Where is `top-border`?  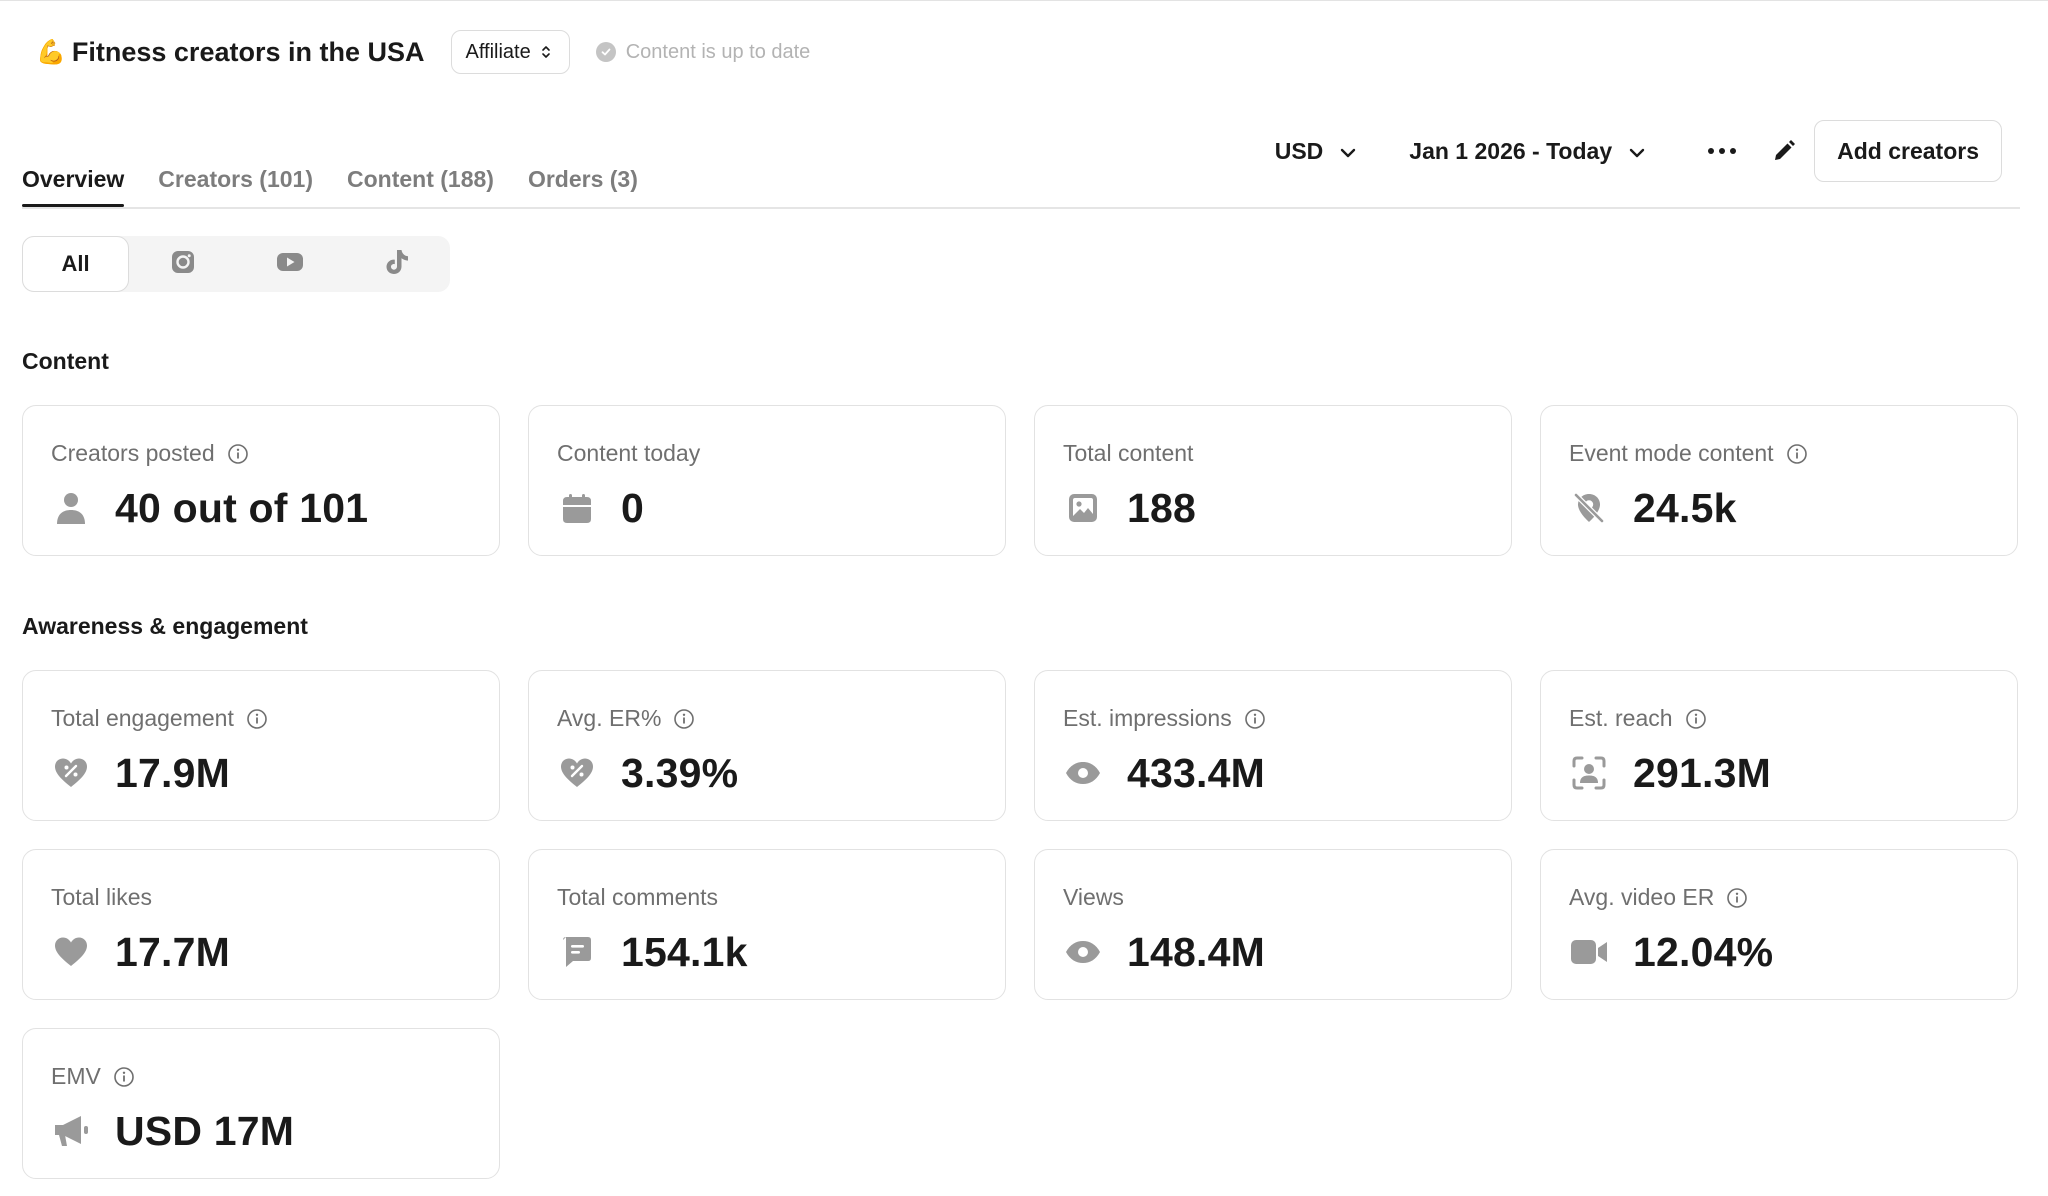 top-border is located at coordinates (1024, 0).